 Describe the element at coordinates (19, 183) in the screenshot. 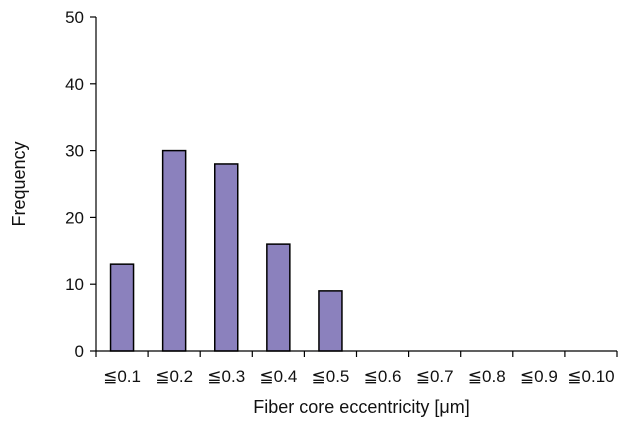

I see `y-axis-title: Frequency` at that location.